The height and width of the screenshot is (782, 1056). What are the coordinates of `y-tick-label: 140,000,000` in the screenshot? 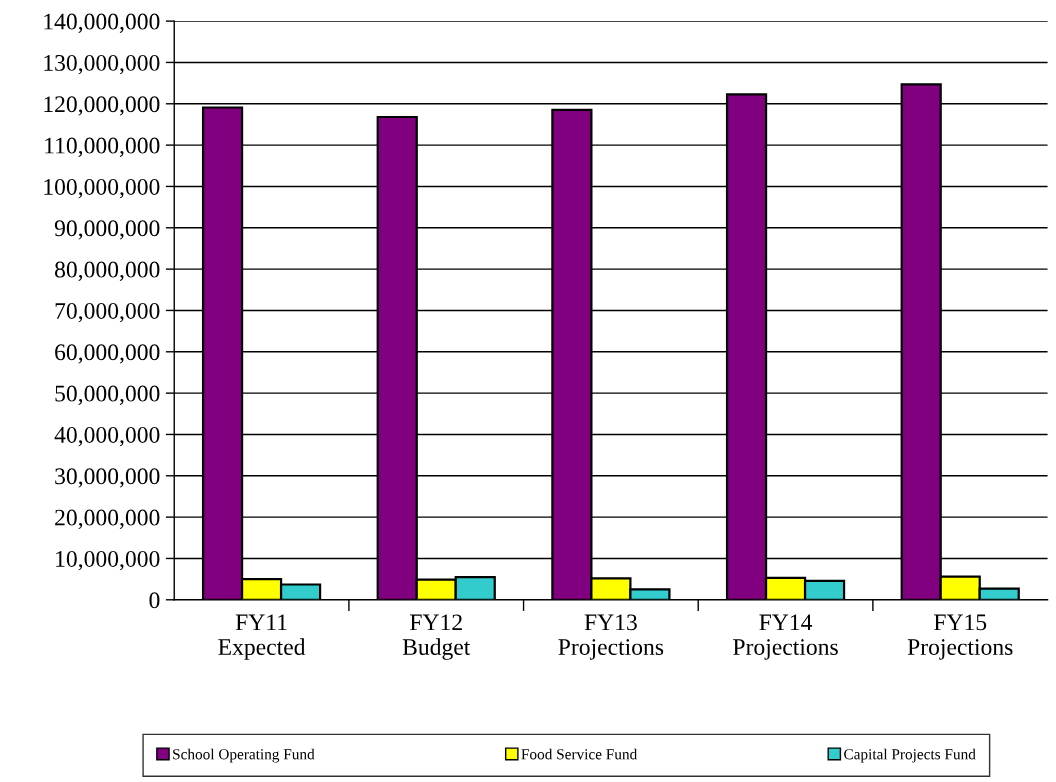 It's located at (102, 23).